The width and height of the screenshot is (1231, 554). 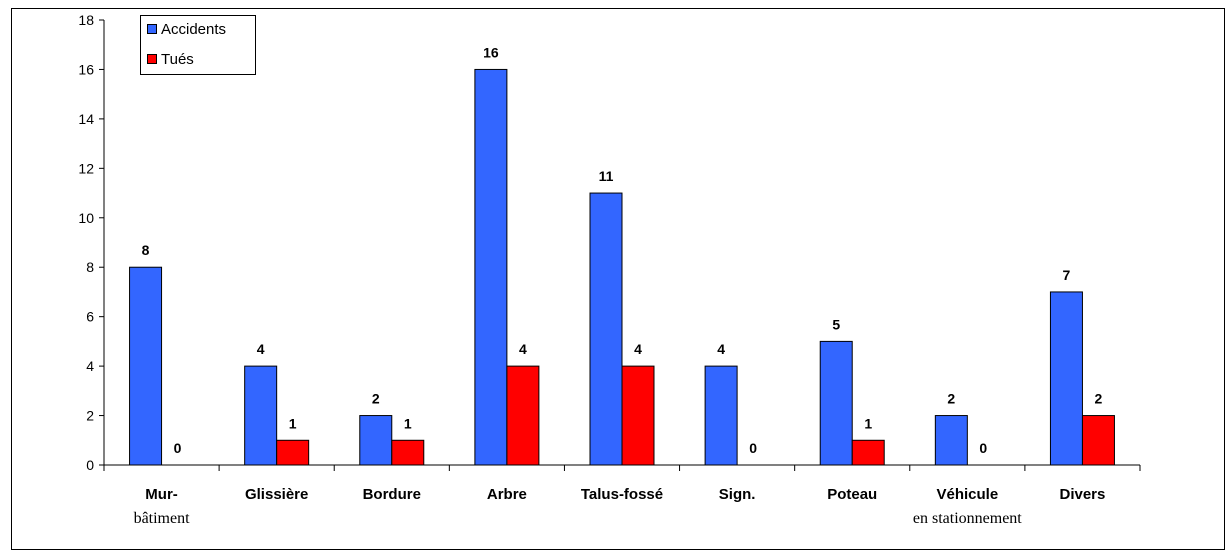 What do you see at coordinates (737, 494) in the screenshot?
I see `category-label: Sign.` at bounding box center [737, 494].